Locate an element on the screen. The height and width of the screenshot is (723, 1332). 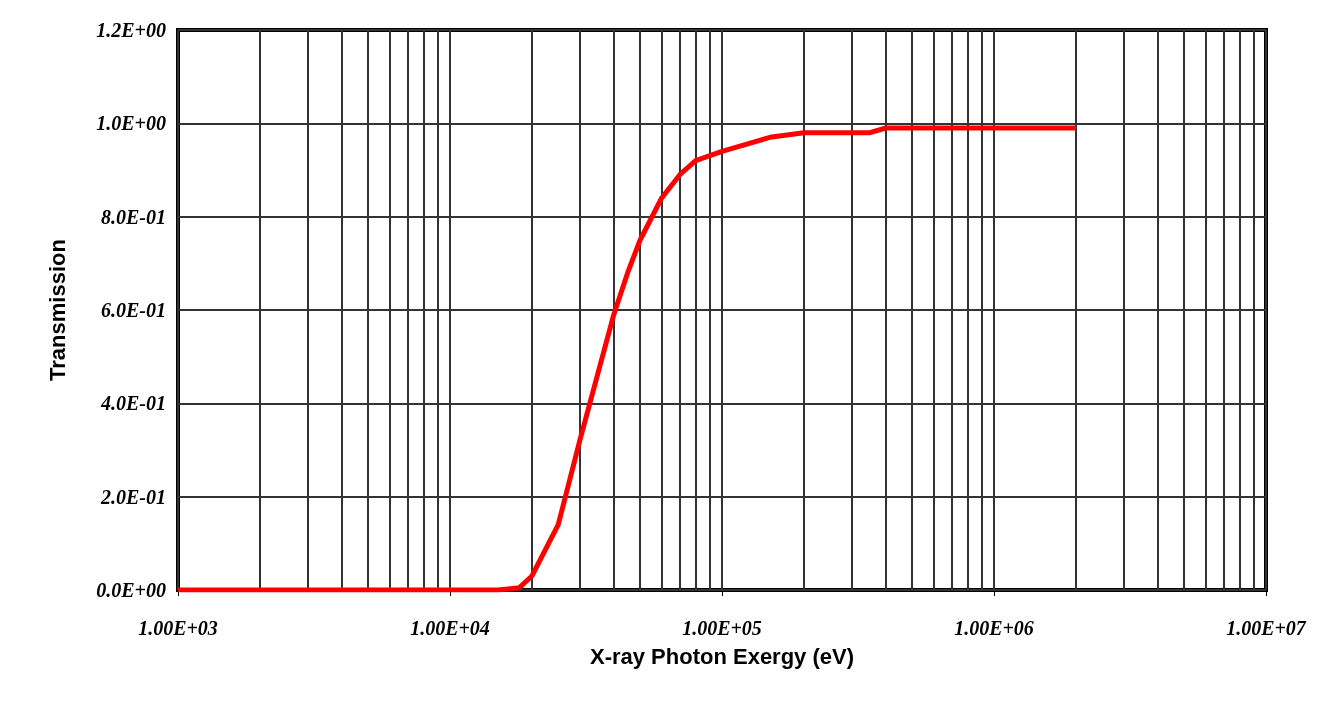
y-tick-label: 1.0E+00 is located at coordinates (131, 123).